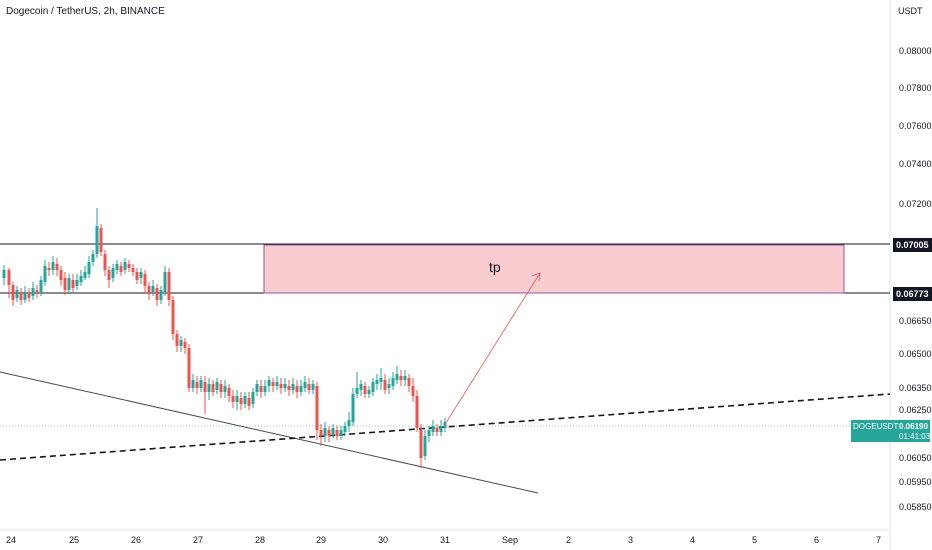  I want to click on time-tick: 29, so click(321, 540).